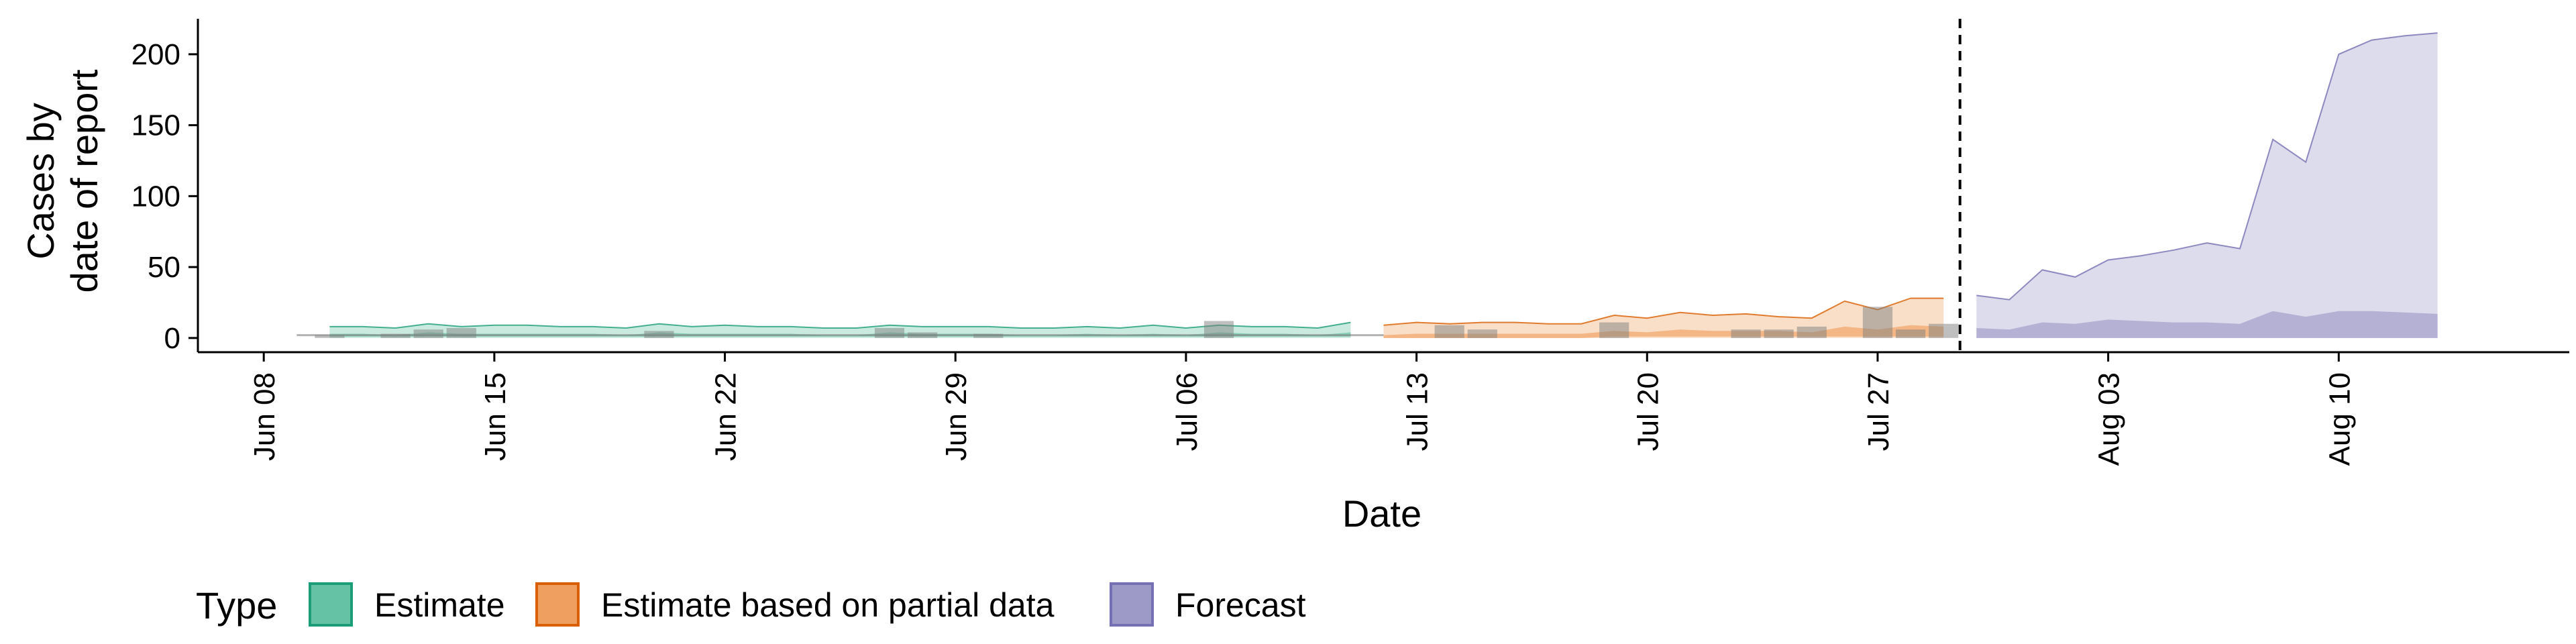 This screenshot has width=2576, height=644. I want to click on x-tick-label: Jun 15, so click(495, 416).